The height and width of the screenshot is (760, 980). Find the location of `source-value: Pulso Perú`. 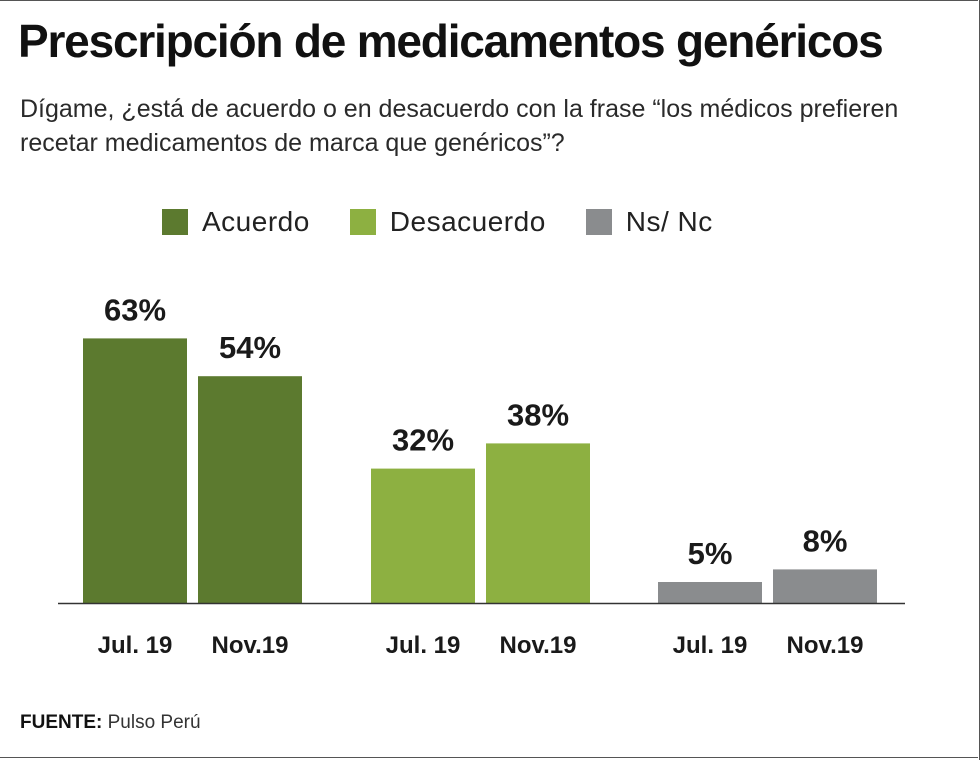

source-value: Pulso Perú is located at coordinates (154, 722).